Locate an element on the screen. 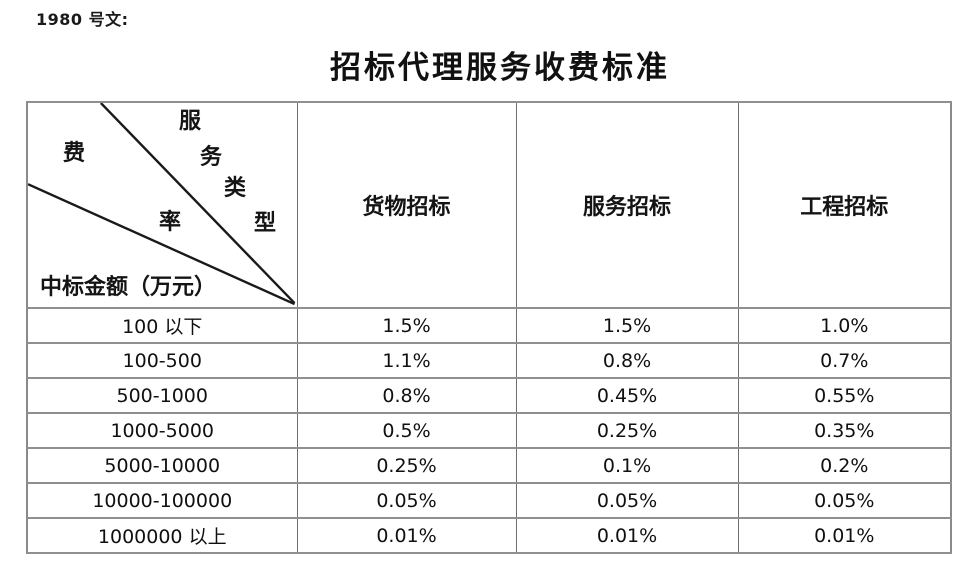 The height and width of the screenshot is (581, 976). row-range-cell: 500-1000 is located at coordinates (162, 395).